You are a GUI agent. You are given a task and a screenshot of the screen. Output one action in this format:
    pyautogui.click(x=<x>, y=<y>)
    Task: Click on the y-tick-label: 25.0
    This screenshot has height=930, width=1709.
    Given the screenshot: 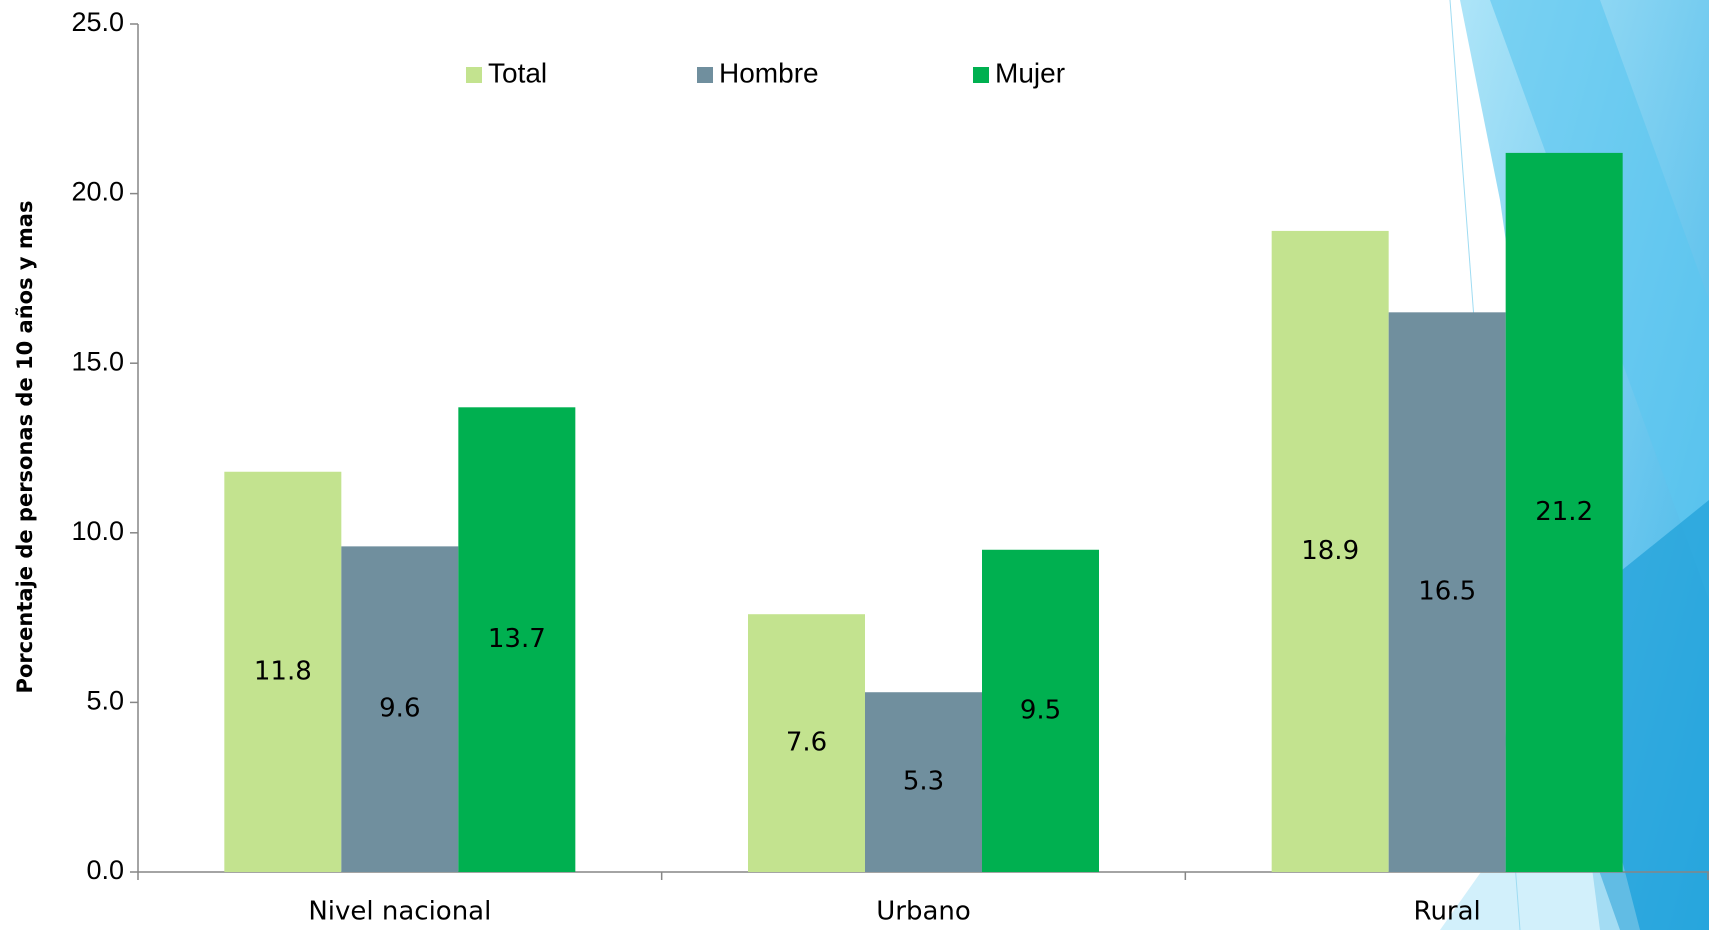 What is the action you would take?
    pyautogui.click(x=97, y=22)
    